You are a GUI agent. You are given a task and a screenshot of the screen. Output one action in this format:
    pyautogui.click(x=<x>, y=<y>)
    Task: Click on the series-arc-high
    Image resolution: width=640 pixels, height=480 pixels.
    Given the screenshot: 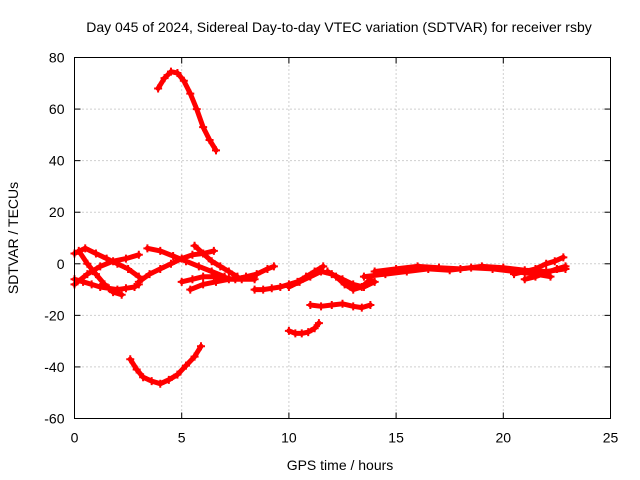 What is the action you would take?
    pyautogui.click(x=187, y=111)
    